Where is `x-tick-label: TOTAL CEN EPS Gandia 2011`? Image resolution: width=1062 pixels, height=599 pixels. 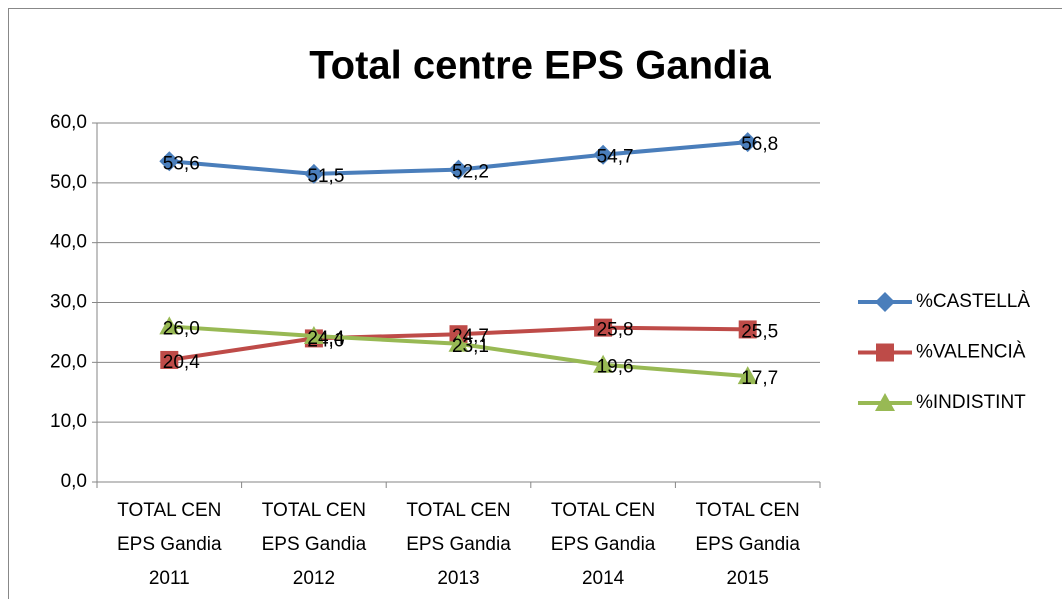 x-tick-label: TOTAL CEN EPS Gandia 2011 is located at coordinates (169, 544).